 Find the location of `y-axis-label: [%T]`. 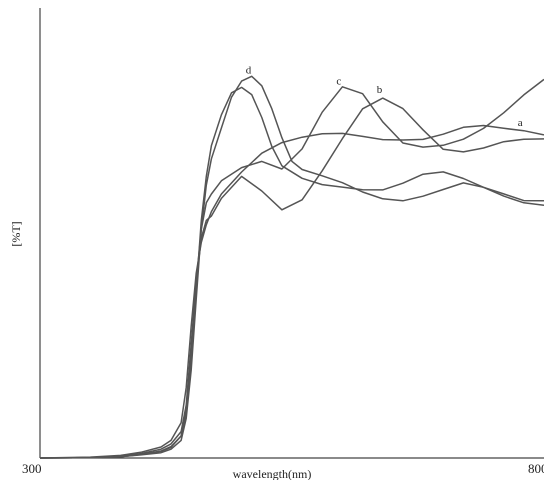

y-axis-label: [%T] is located at coordinates (16, 233).